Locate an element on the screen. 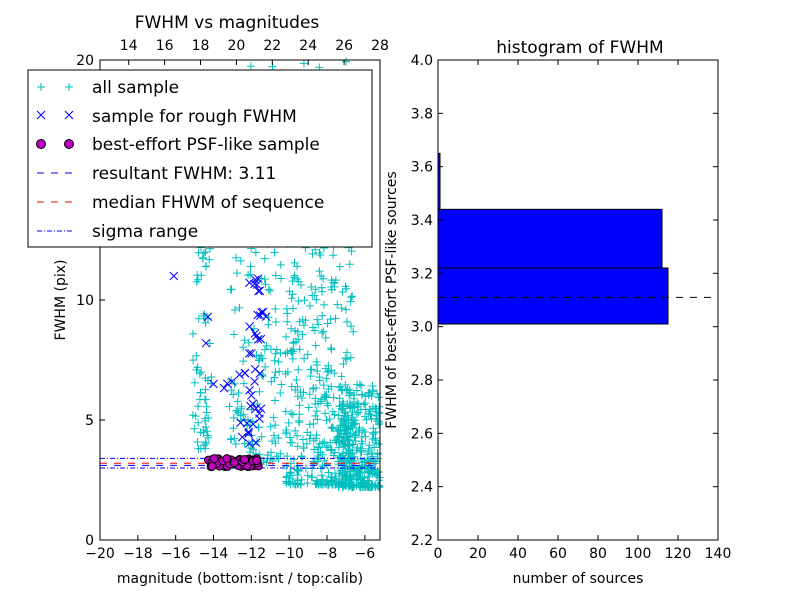 This screenshot has width=800, height=600. top-x-tick-label: 16 is located at coordinates (165, 46).